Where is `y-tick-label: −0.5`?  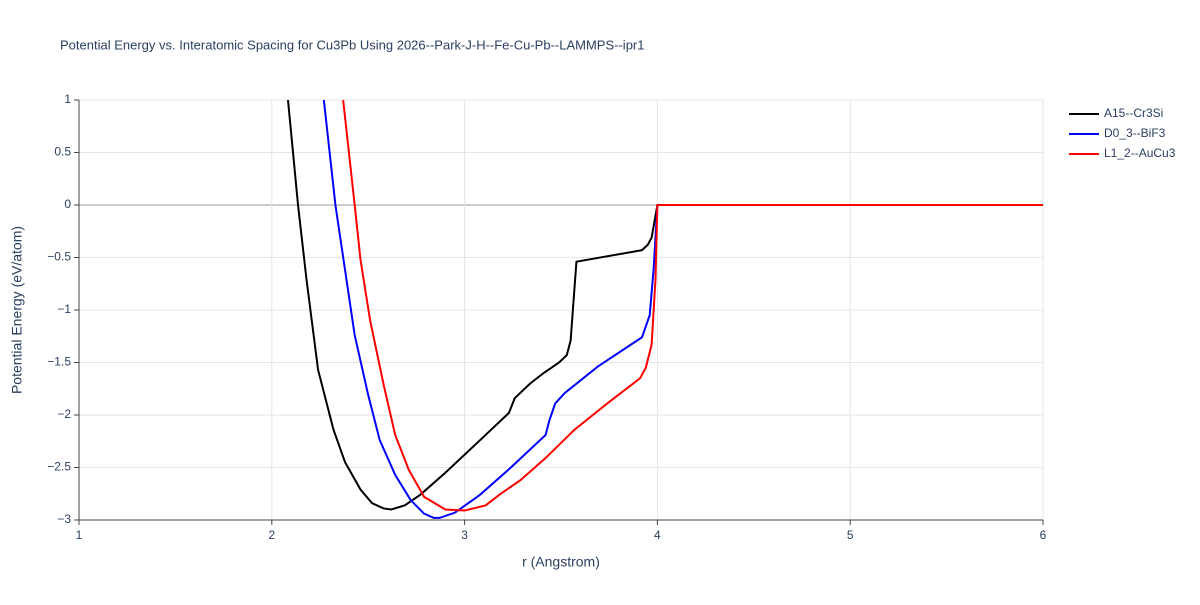
y-tick-label: −0.5 is located at coordinates (59, 257).